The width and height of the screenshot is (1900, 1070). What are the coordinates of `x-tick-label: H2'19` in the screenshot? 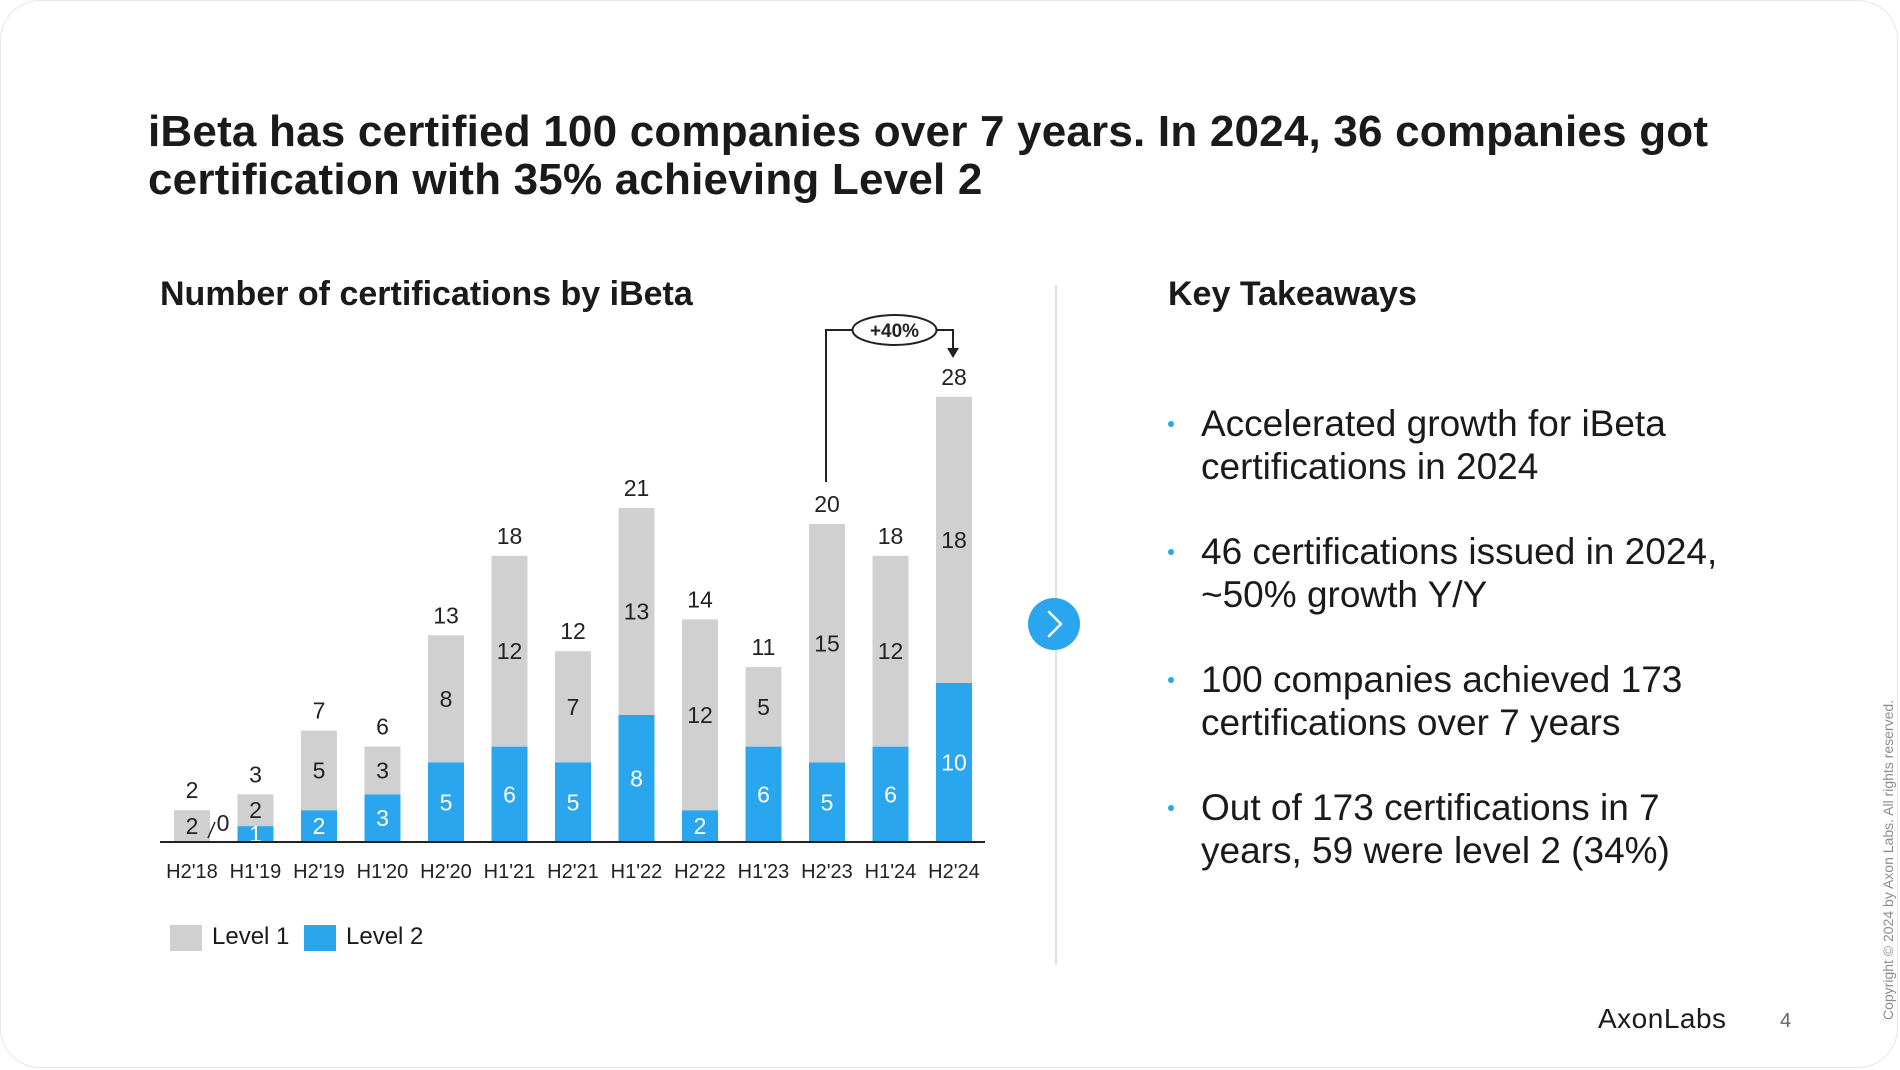 It's located at (319, 872).